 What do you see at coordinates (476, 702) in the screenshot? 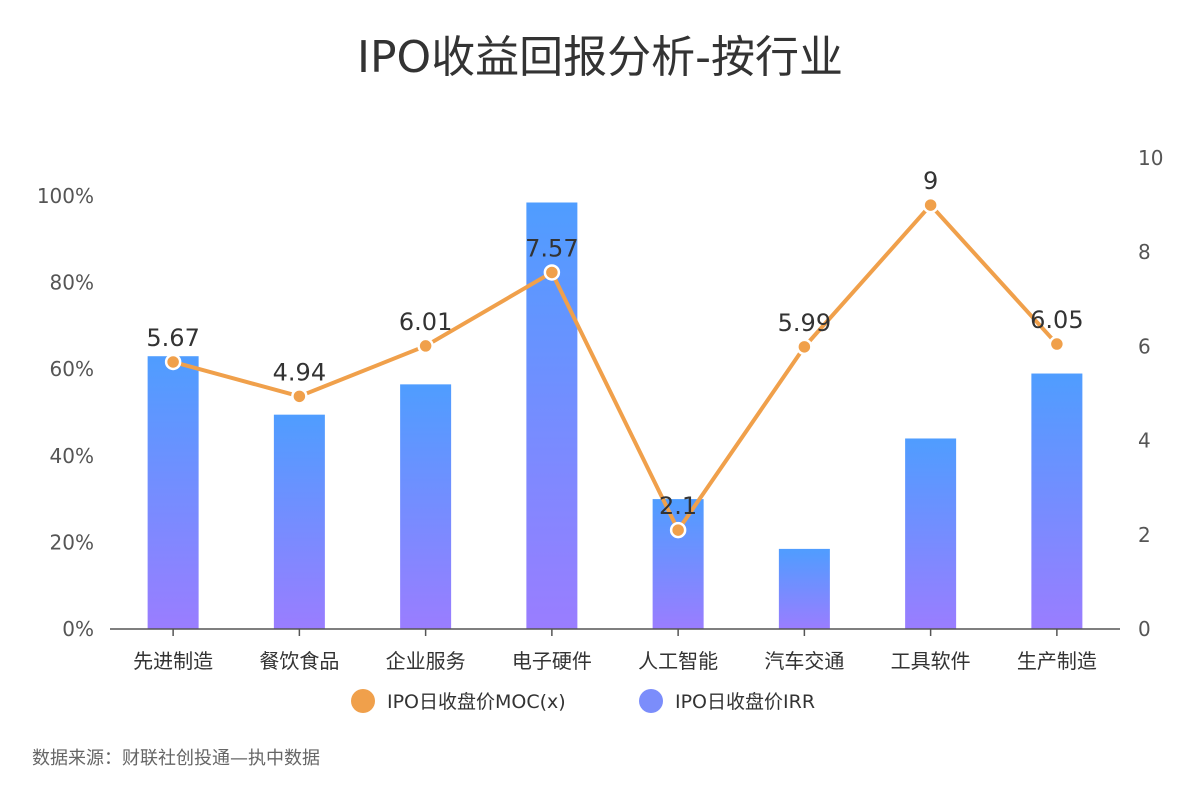
I see `legend-label: IPO日收盘价MOC(x)` at bounding box center [476, 702].